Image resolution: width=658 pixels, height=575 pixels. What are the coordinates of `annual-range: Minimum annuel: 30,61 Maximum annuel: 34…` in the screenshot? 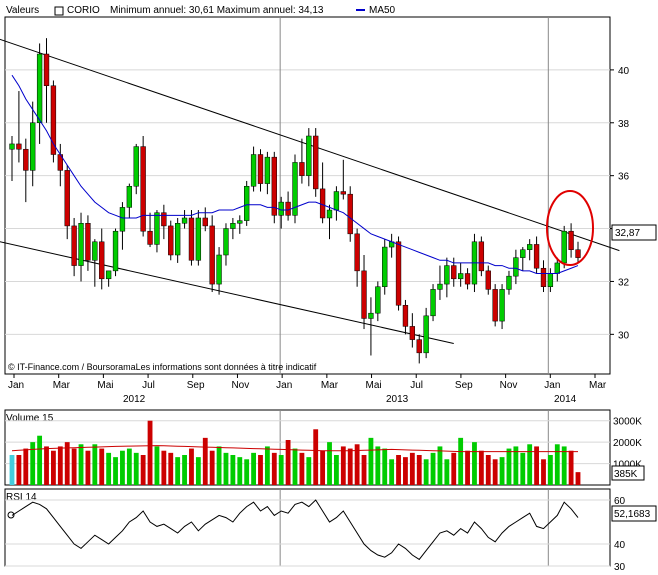 It's located at (217, 10).